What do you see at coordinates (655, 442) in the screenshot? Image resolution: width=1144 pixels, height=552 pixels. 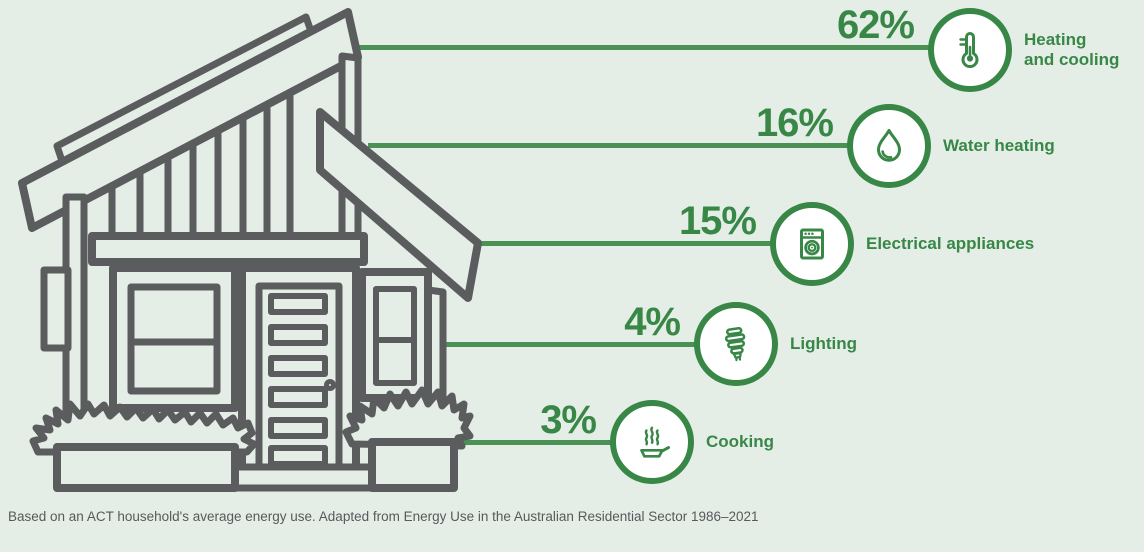 I see `frying-pan-icon` at bounding box center [655, 442].